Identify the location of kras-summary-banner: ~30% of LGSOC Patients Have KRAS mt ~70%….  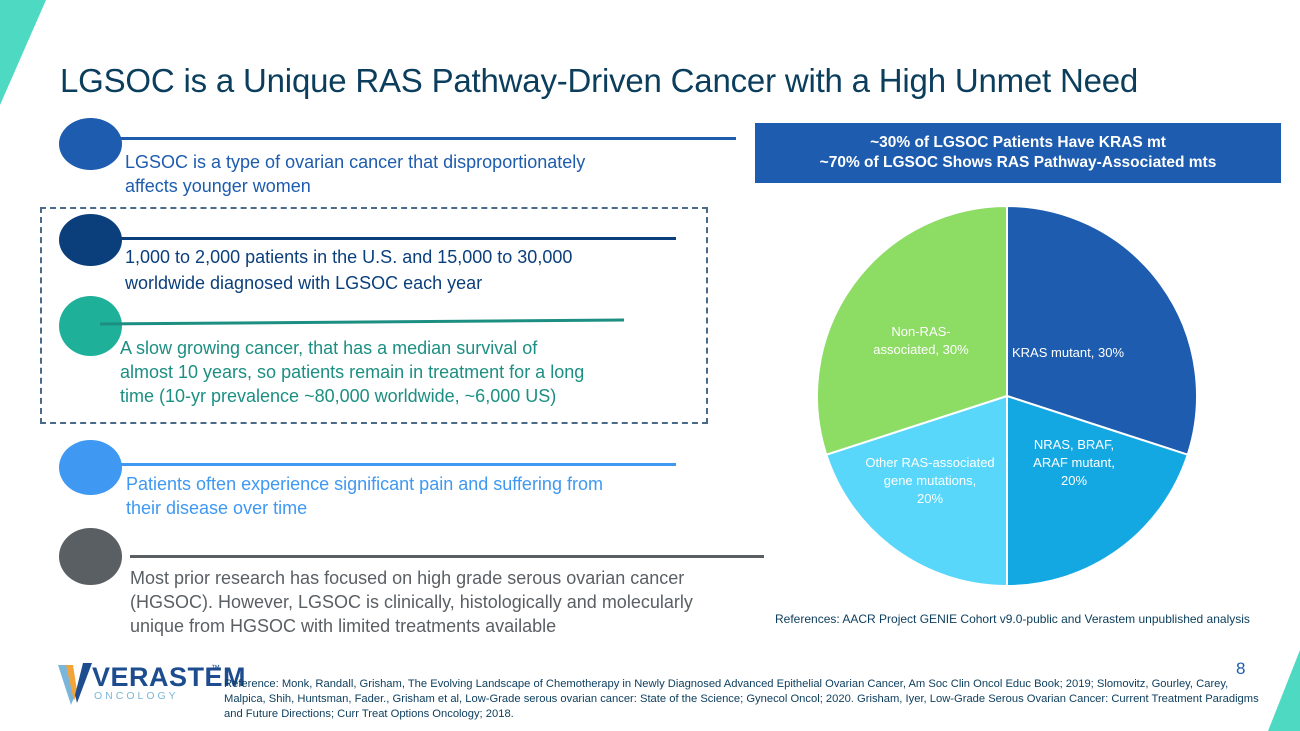
(1018, 153).